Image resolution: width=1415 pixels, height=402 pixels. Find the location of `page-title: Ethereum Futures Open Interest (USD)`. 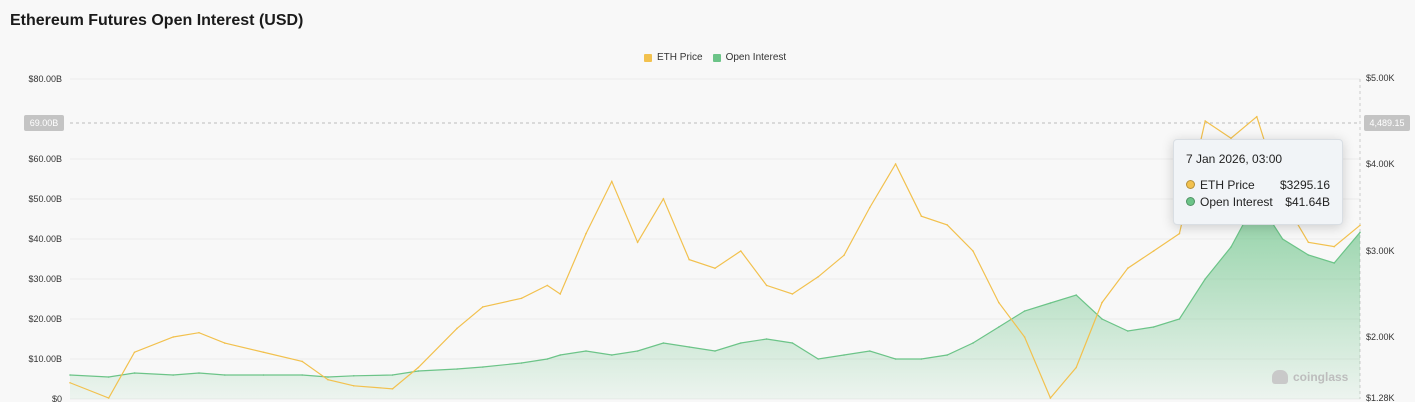

page-title: Ethereum Futures Open Interest (USD) is located at coordinates (157, 20).